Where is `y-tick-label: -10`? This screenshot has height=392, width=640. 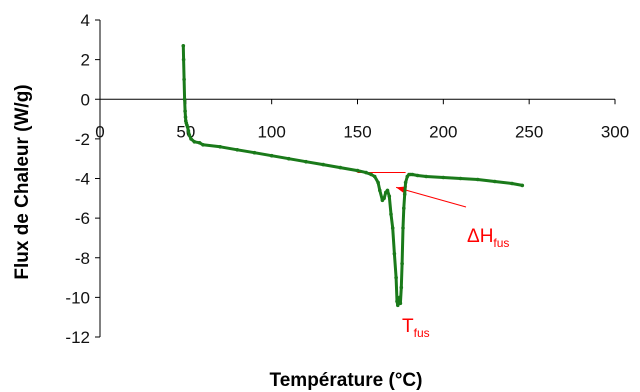
y-tick-label: -10 is located at coordinates (77, 297).